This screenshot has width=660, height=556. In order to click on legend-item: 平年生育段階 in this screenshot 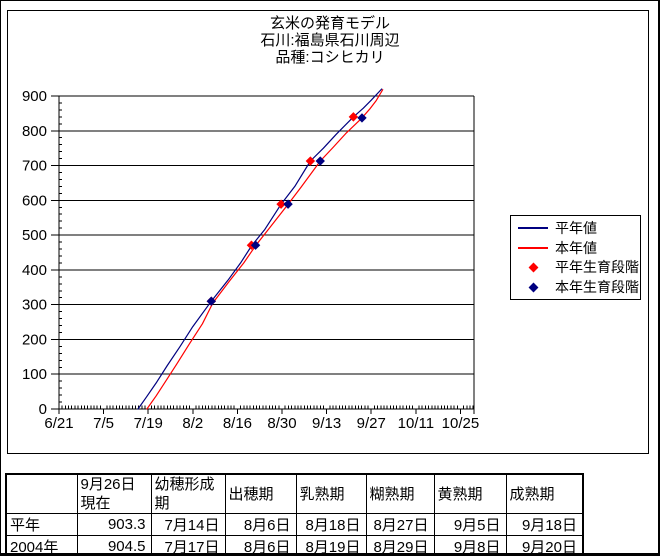, I will do `click(575, 267)`.